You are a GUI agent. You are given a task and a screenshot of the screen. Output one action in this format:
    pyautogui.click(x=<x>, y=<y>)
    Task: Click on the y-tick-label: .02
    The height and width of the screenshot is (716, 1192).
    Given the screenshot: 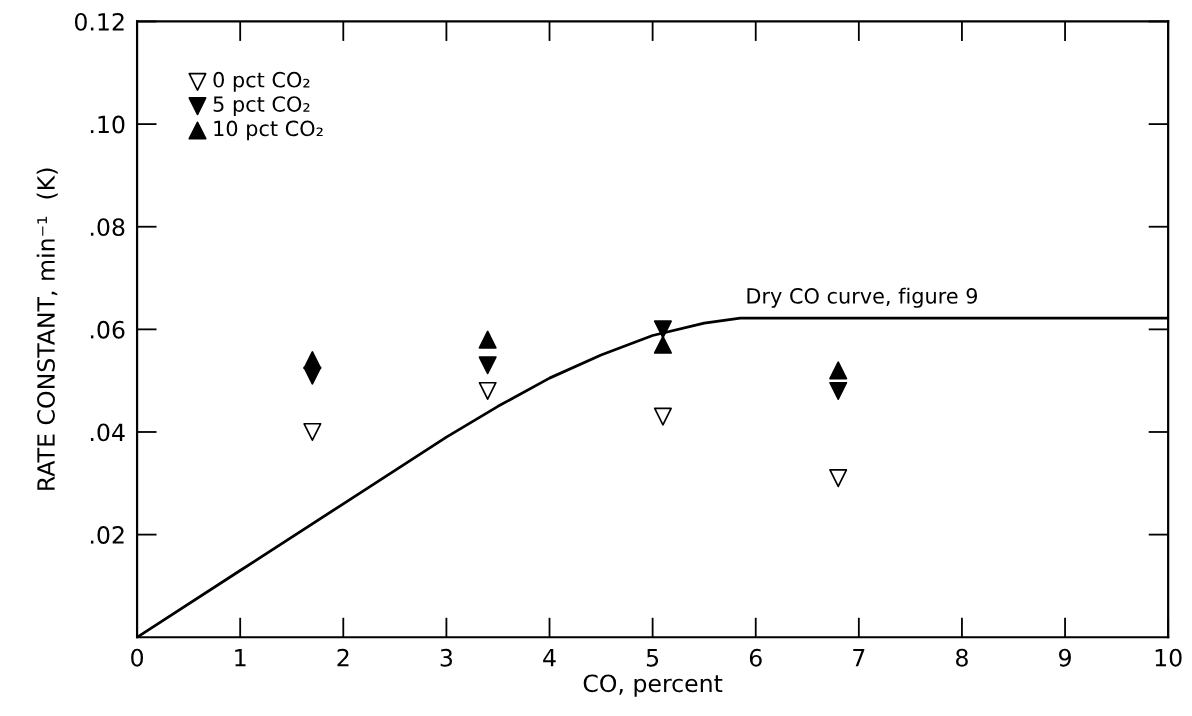 What is the action you would take?
    pyautogui.click(x=107, y=535)
    